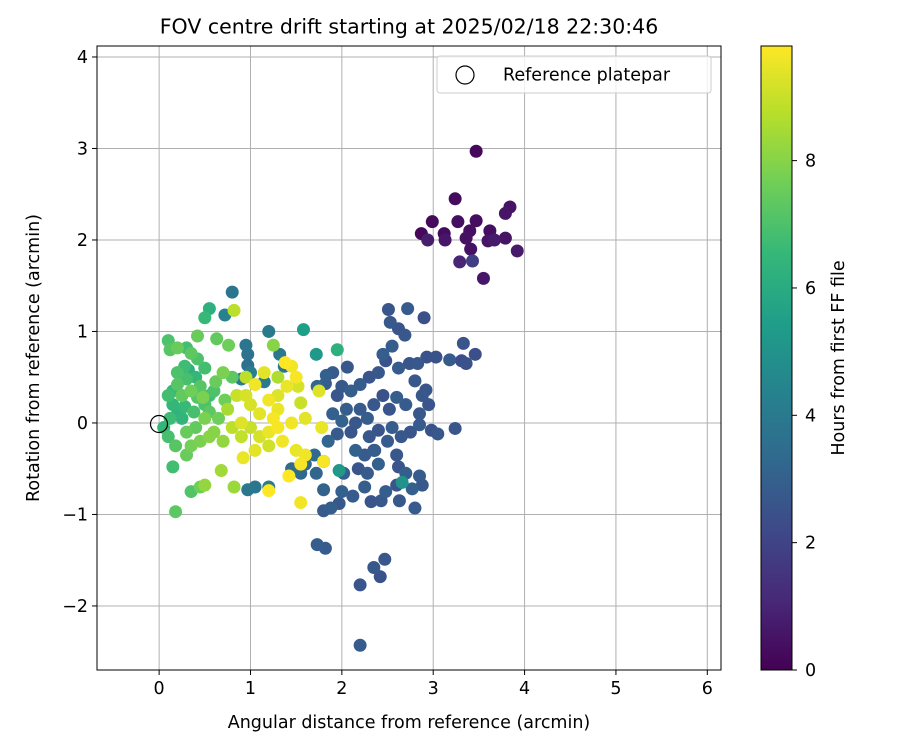 The width and height of the screenshot is (900, 750). I want to click on reference-point-marker, so click(159, 424).